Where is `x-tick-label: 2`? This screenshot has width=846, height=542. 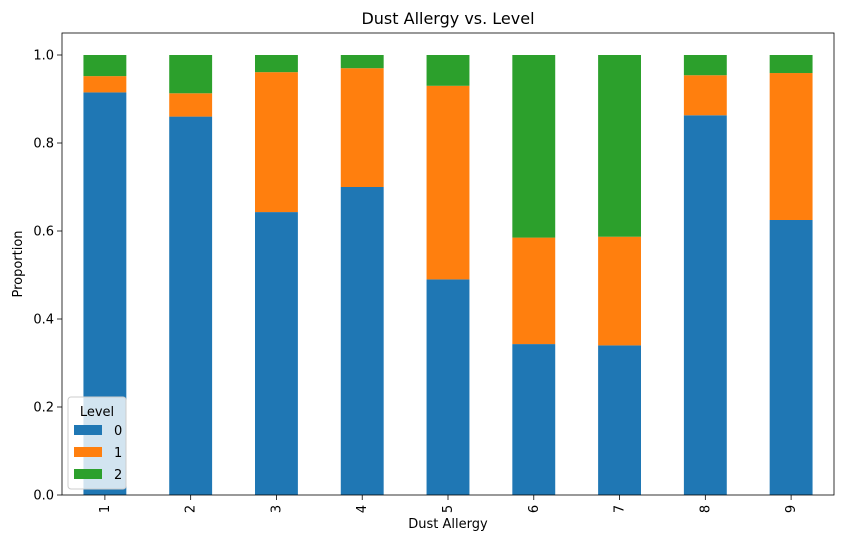
x-tick-label: 2 is located at coordinates (191, 509).